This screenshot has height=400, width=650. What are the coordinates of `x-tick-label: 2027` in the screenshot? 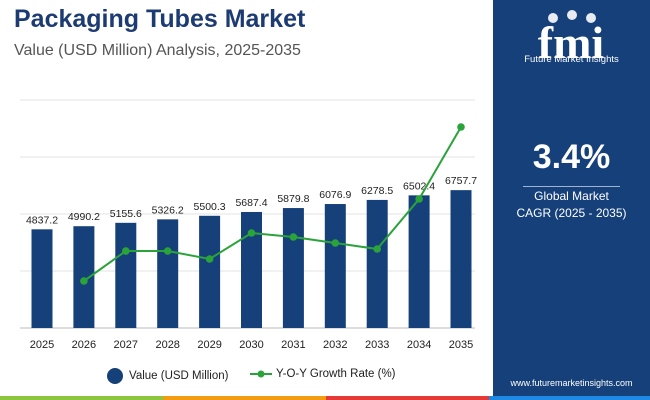 It's located at (126, 345).